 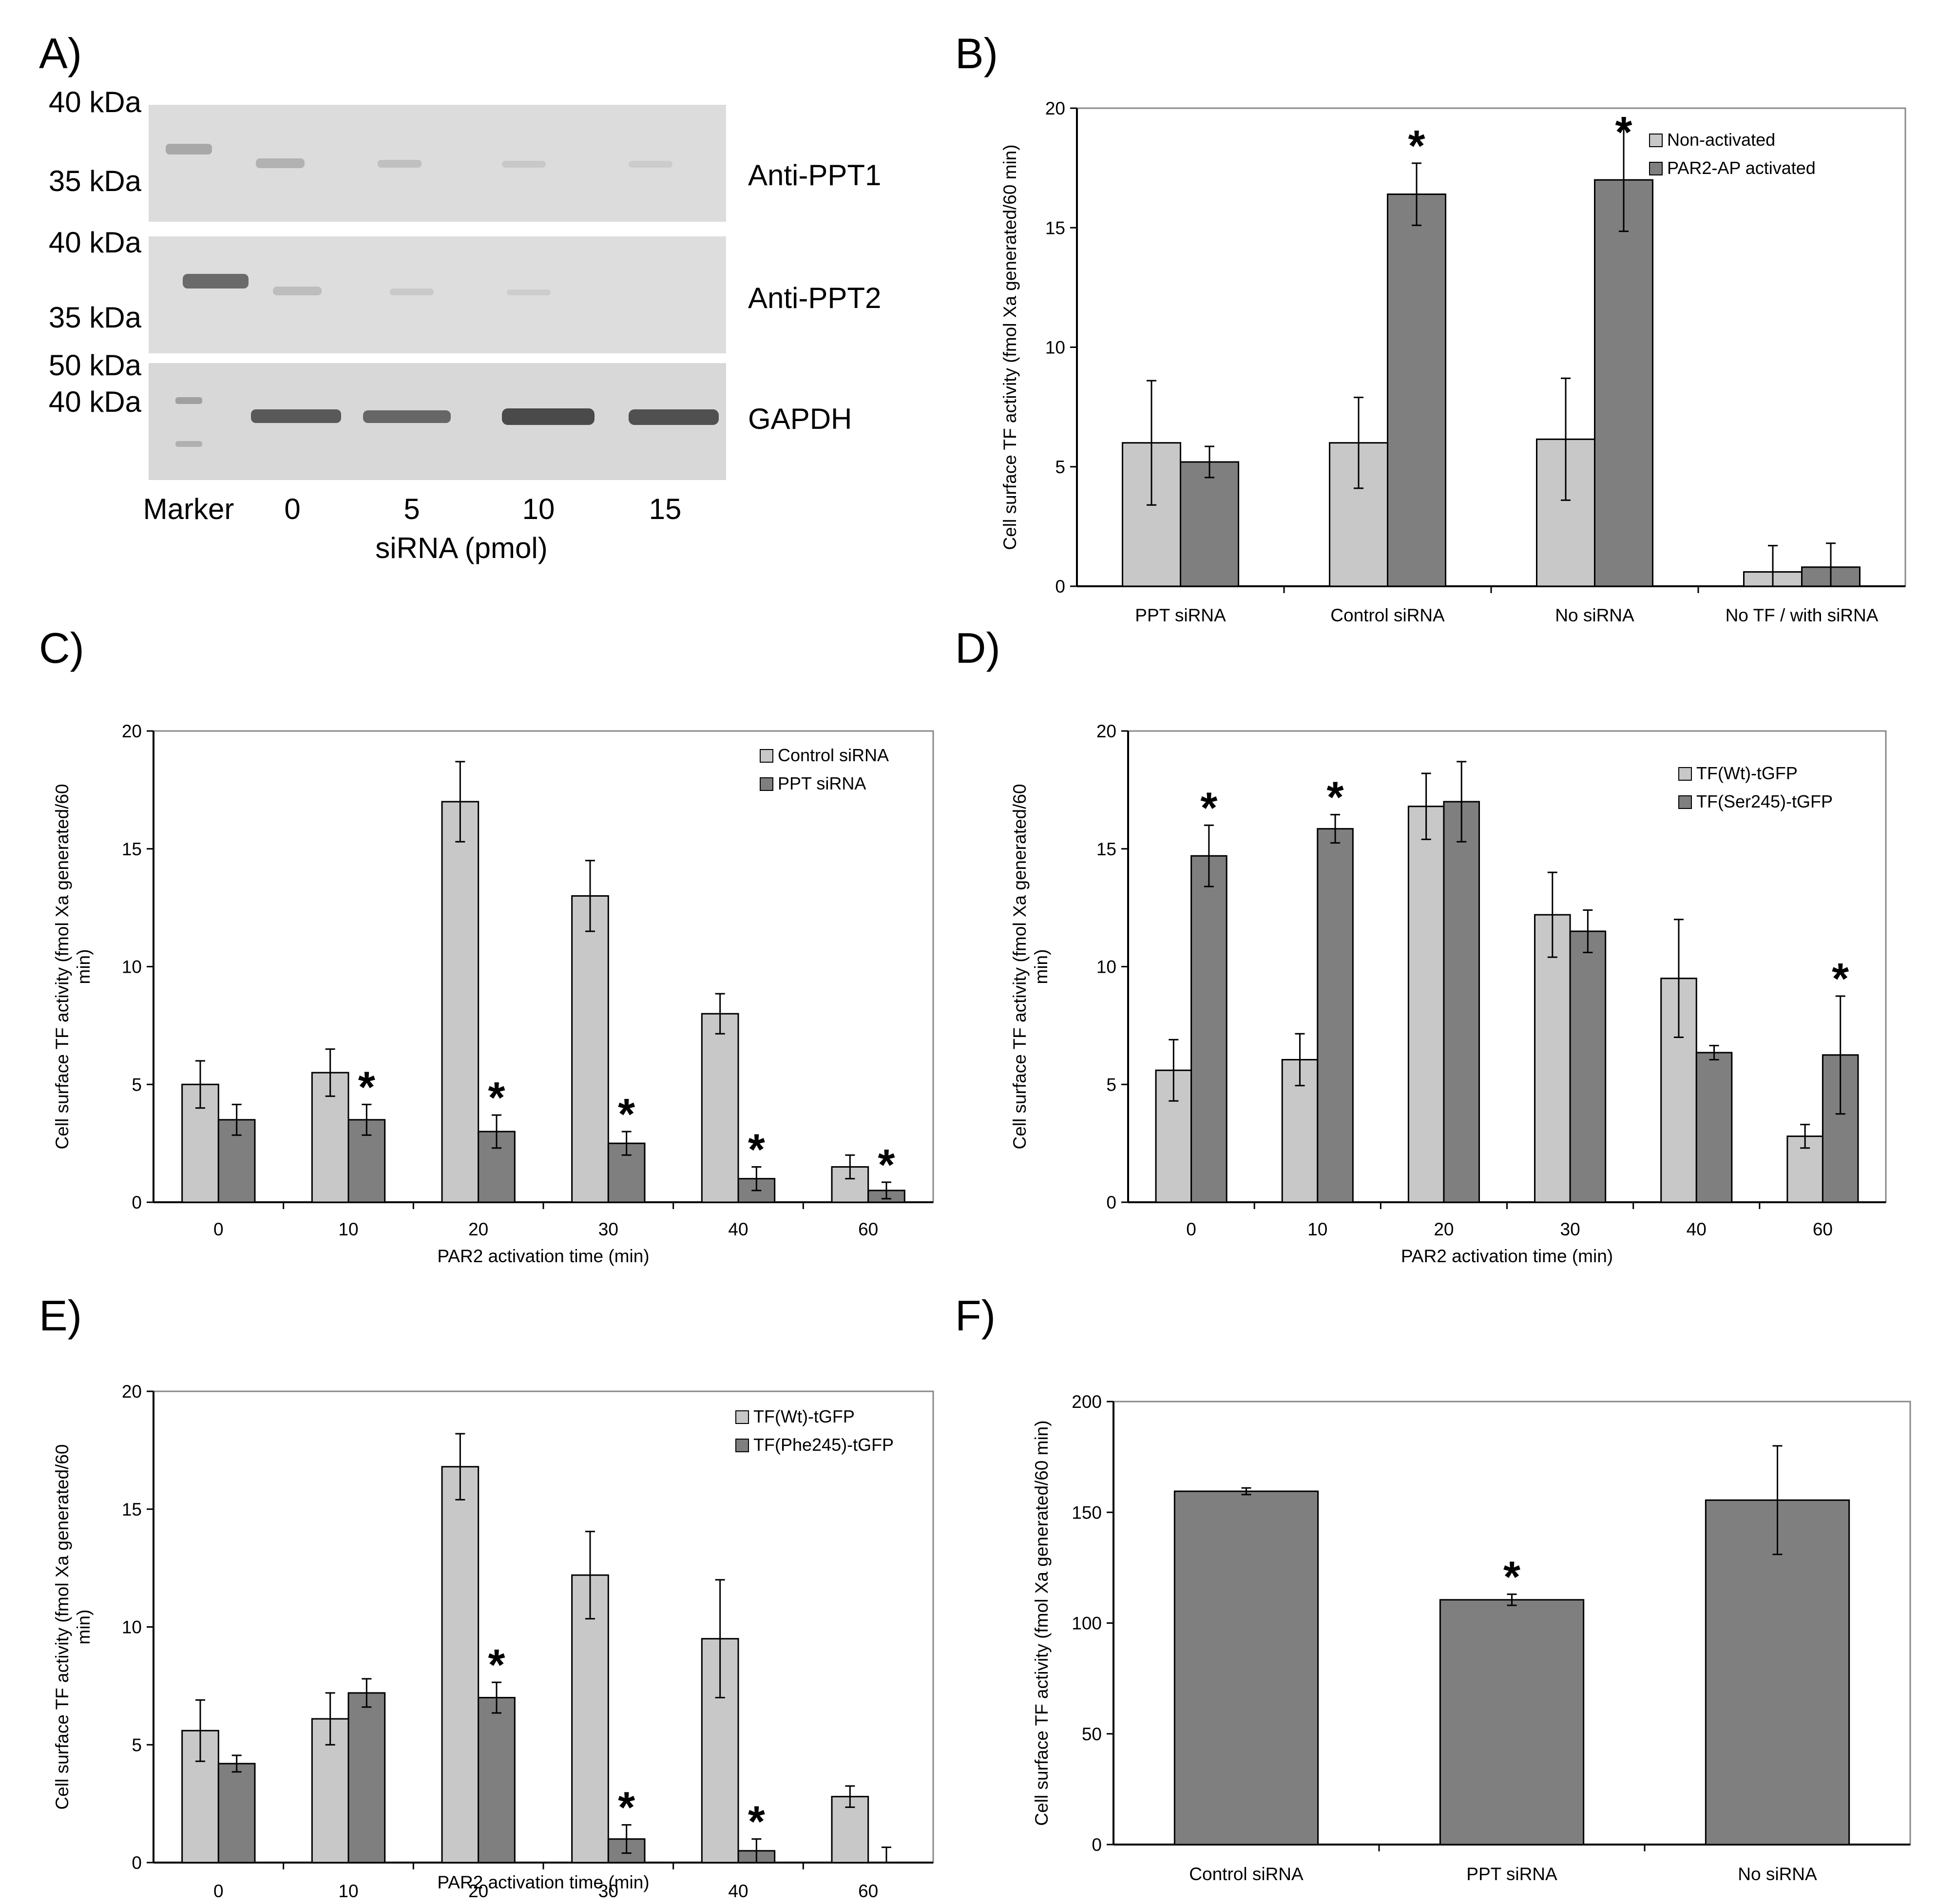 What do you see at coordinates (868, 1229) in the screenshot?
I see `x-tick-label: 60` at bounding box center [868, 1229].